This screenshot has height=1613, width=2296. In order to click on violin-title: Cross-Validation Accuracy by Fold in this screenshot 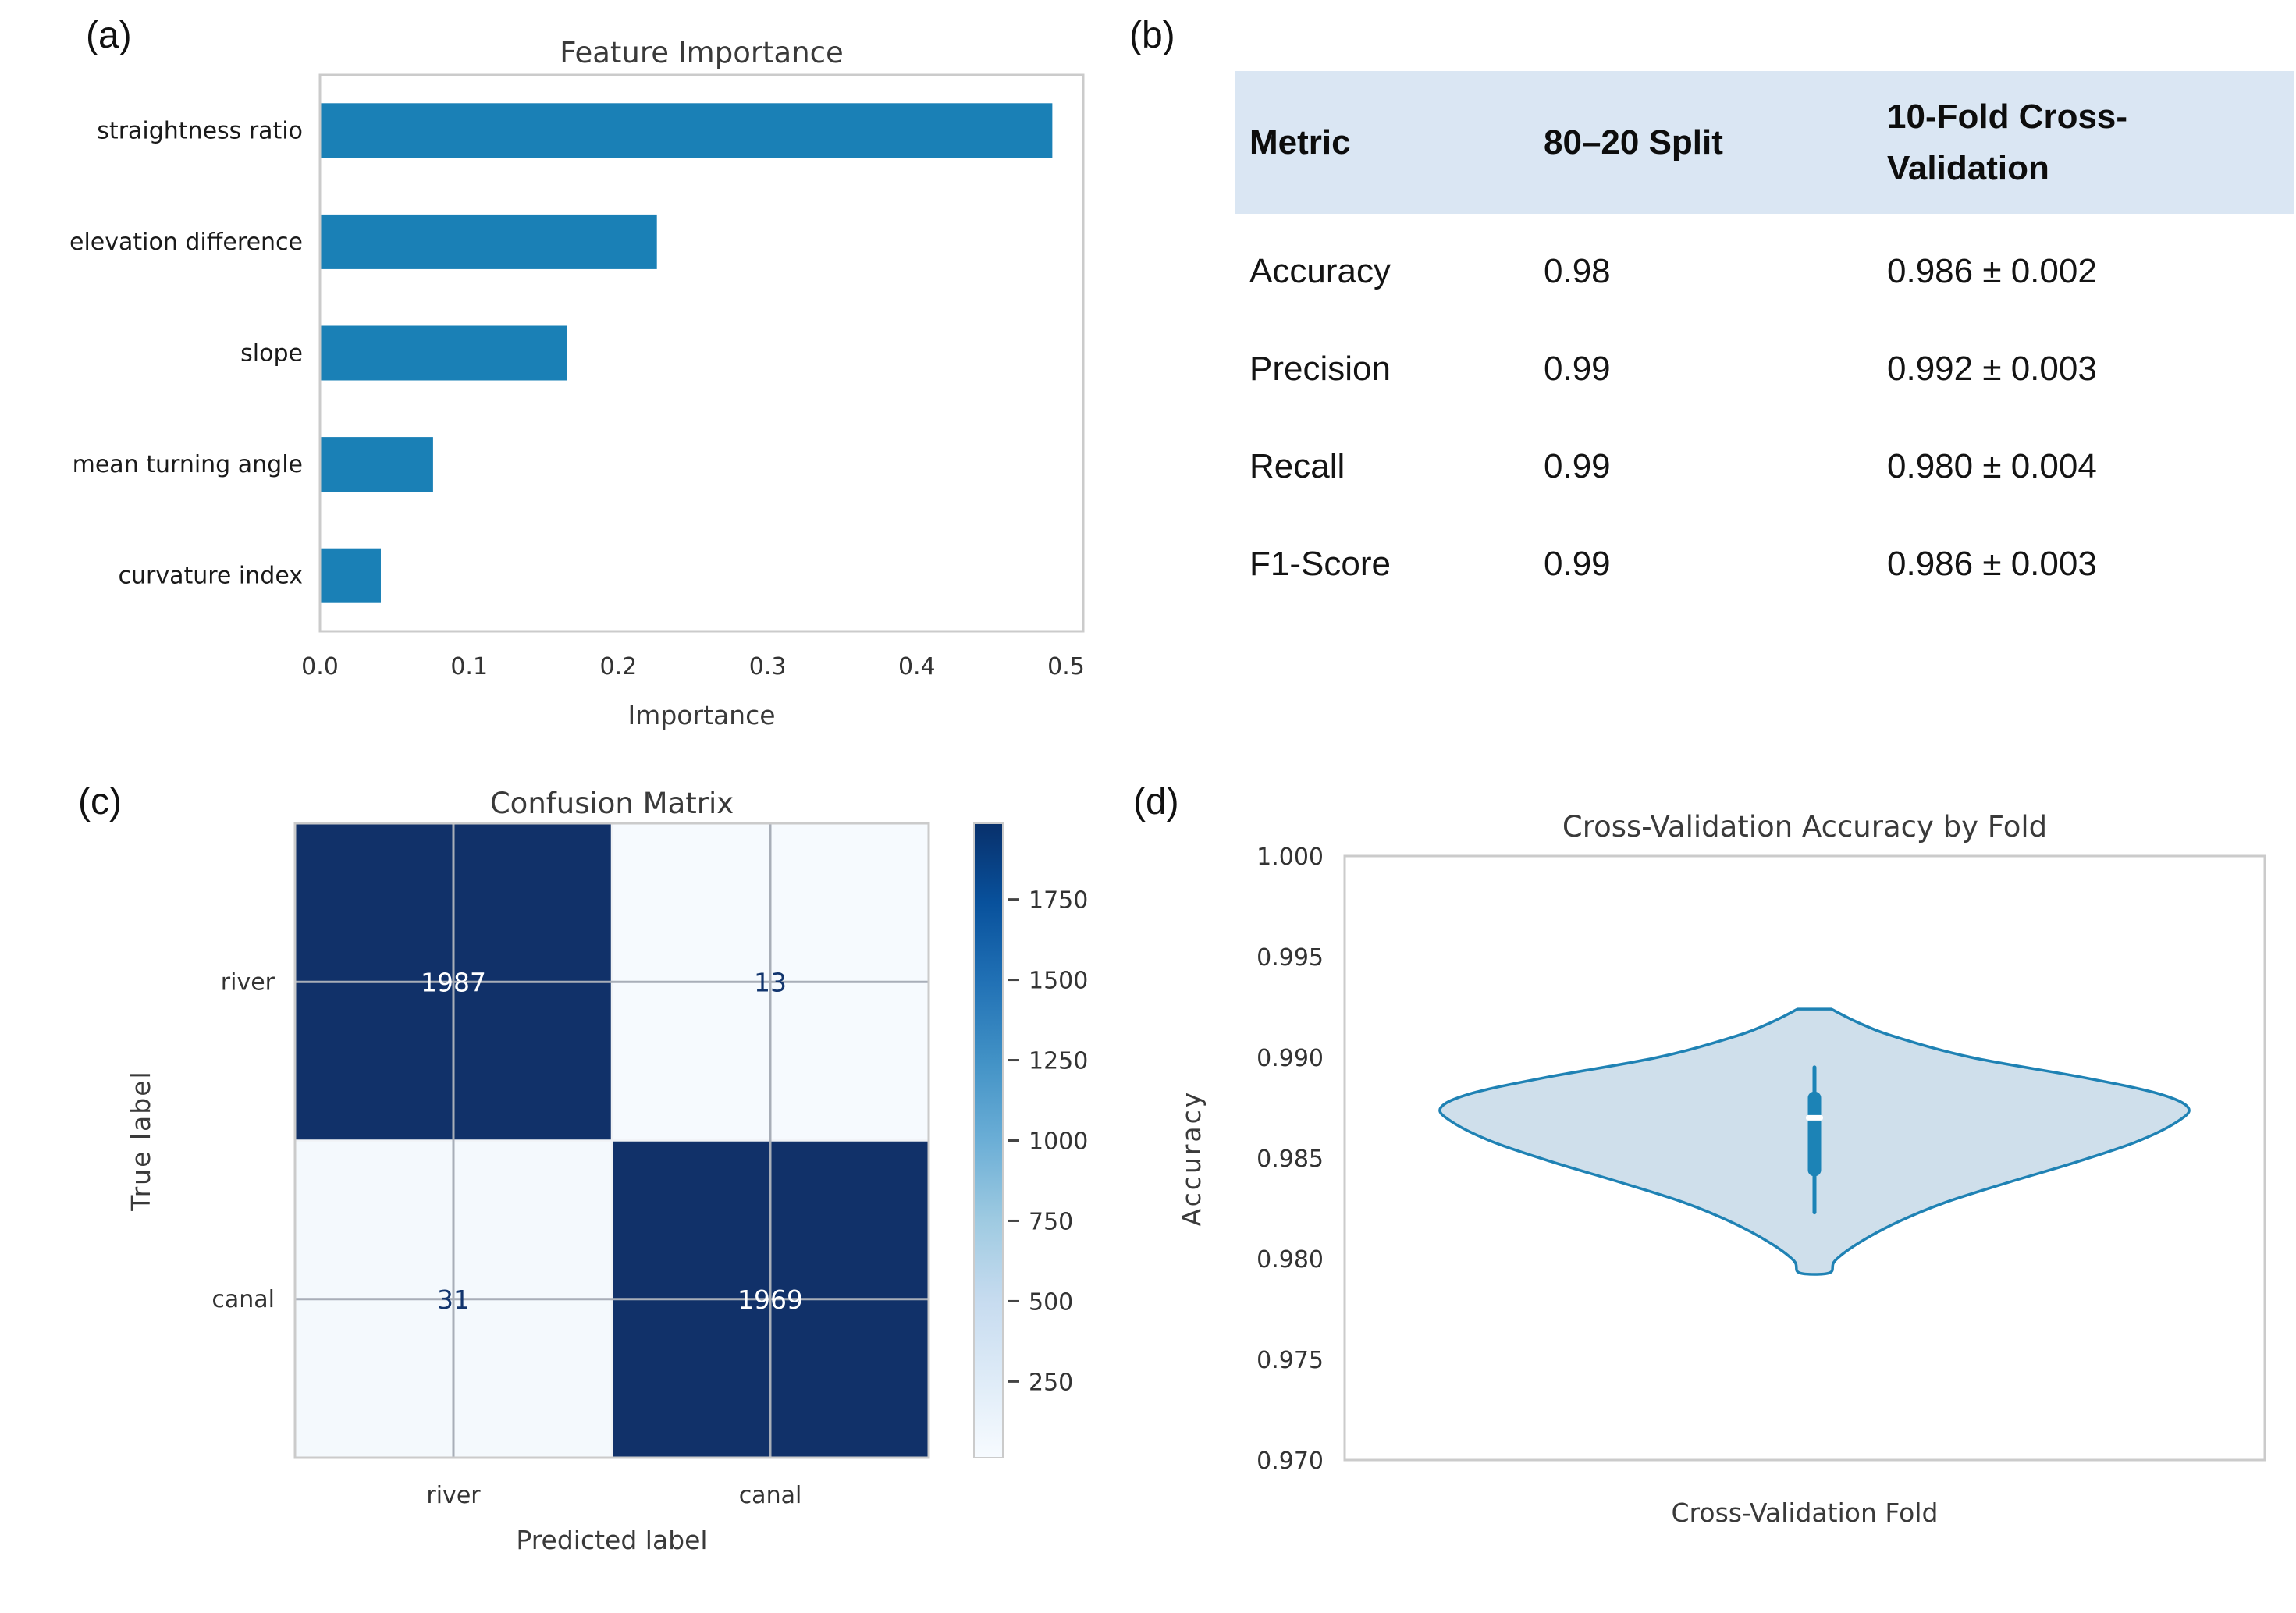, I will do `click(1804, 827)`.